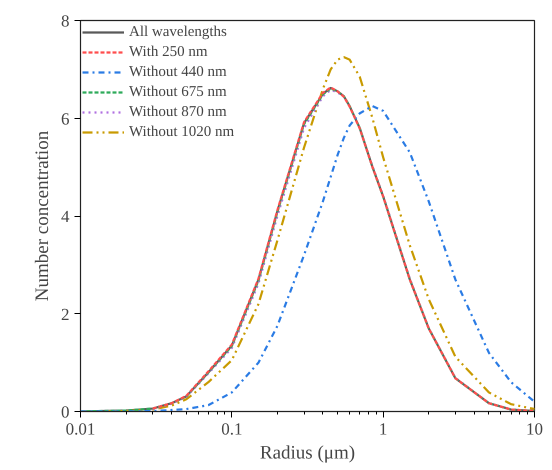 This screenshot has height=470, width=552. What do you see at coordinates (178, 32) in the screenshot?
I see `legend-label: All wavelengths` at bounding box center [178, 32].